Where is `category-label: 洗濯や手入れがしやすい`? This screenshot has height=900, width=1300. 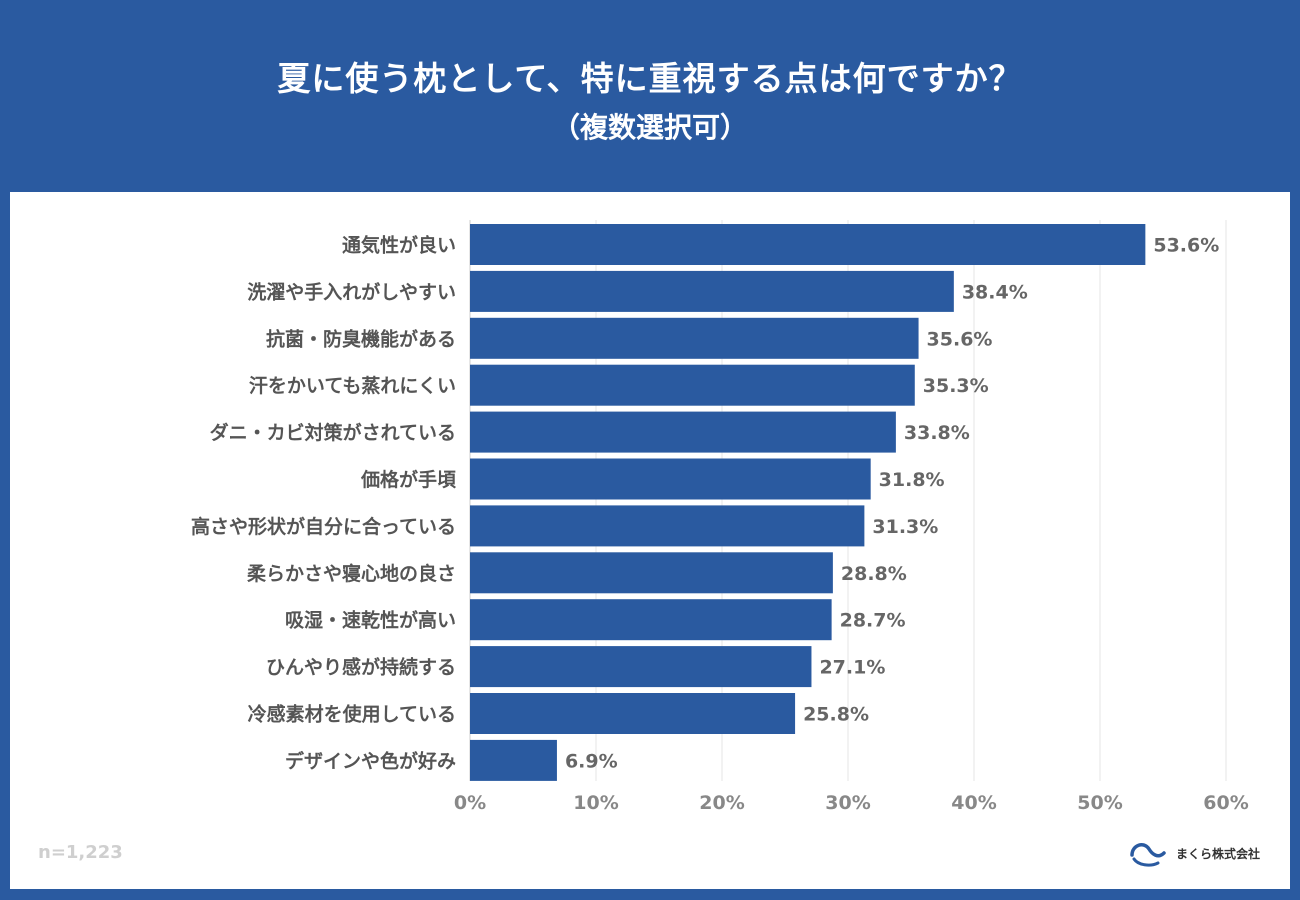 category-label: 洗濯や手入れがしやすい is located at coordinates (351, 291).